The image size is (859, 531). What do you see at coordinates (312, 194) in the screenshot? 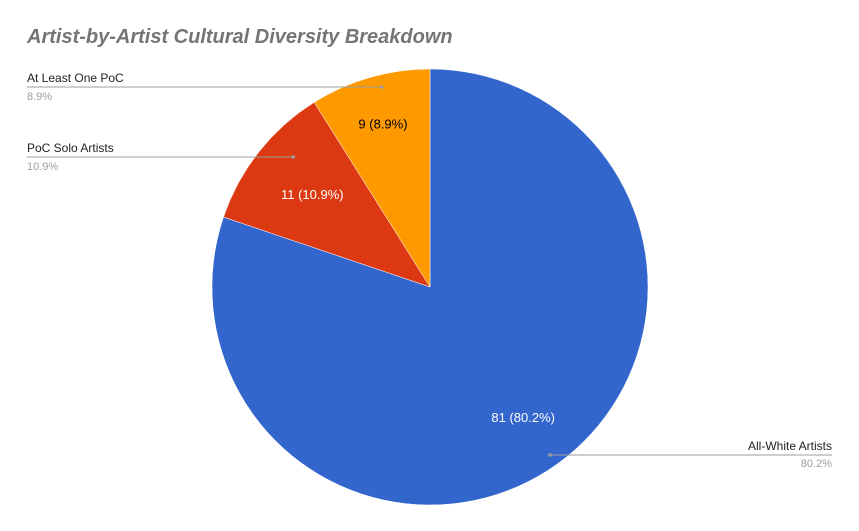
I see `data-label-poc-solo-artists: 11 (10.9%)` at bounding box center [312, 194].